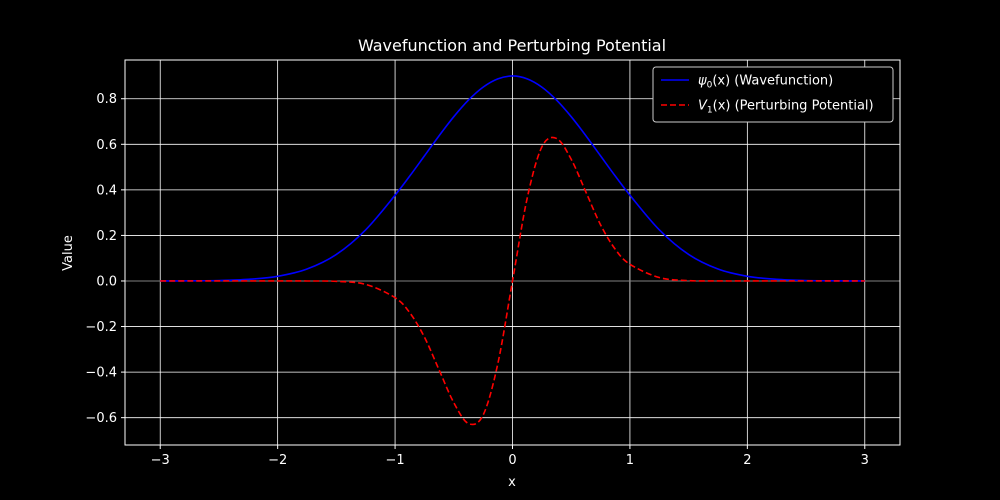 The height and width of the screenshot is (500, 1000). I want to click on x-tick-label: 1, so click(630, 460).